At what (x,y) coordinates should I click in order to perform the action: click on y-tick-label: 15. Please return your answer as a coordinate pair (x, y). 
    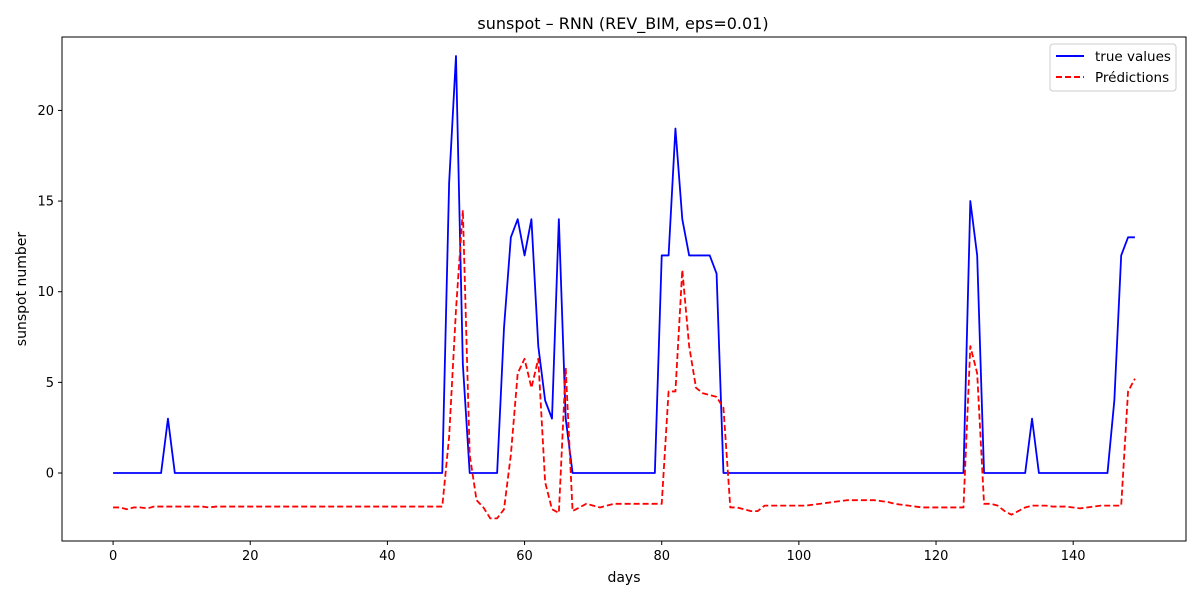
    Looking at the image, I should click on (45, 202).